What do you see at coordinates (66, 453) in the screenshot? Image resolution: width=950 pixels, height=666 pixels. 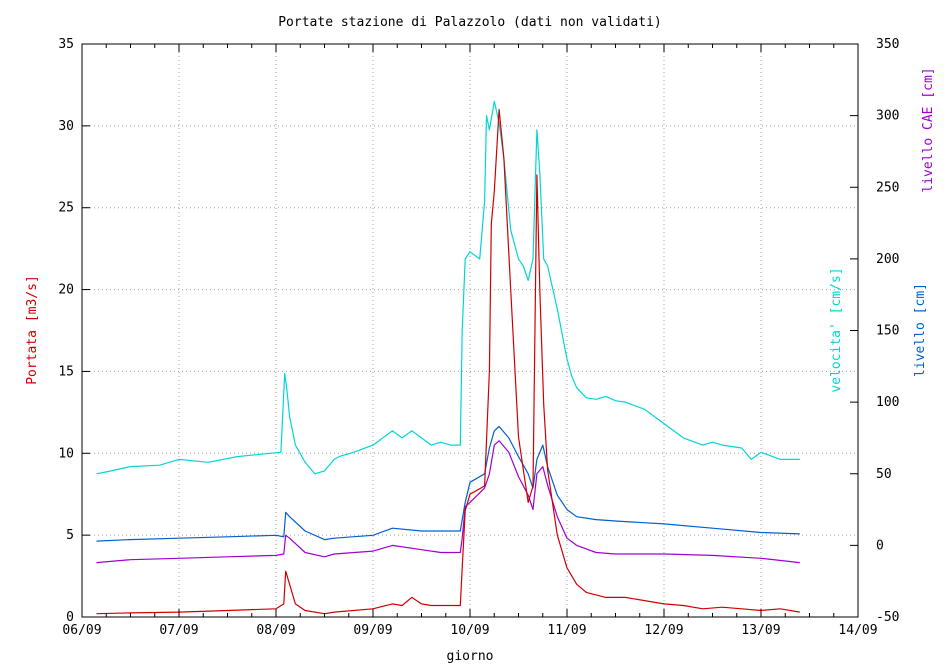 I see `y-left-tick-label: 10` at bounding box center [66, 453].